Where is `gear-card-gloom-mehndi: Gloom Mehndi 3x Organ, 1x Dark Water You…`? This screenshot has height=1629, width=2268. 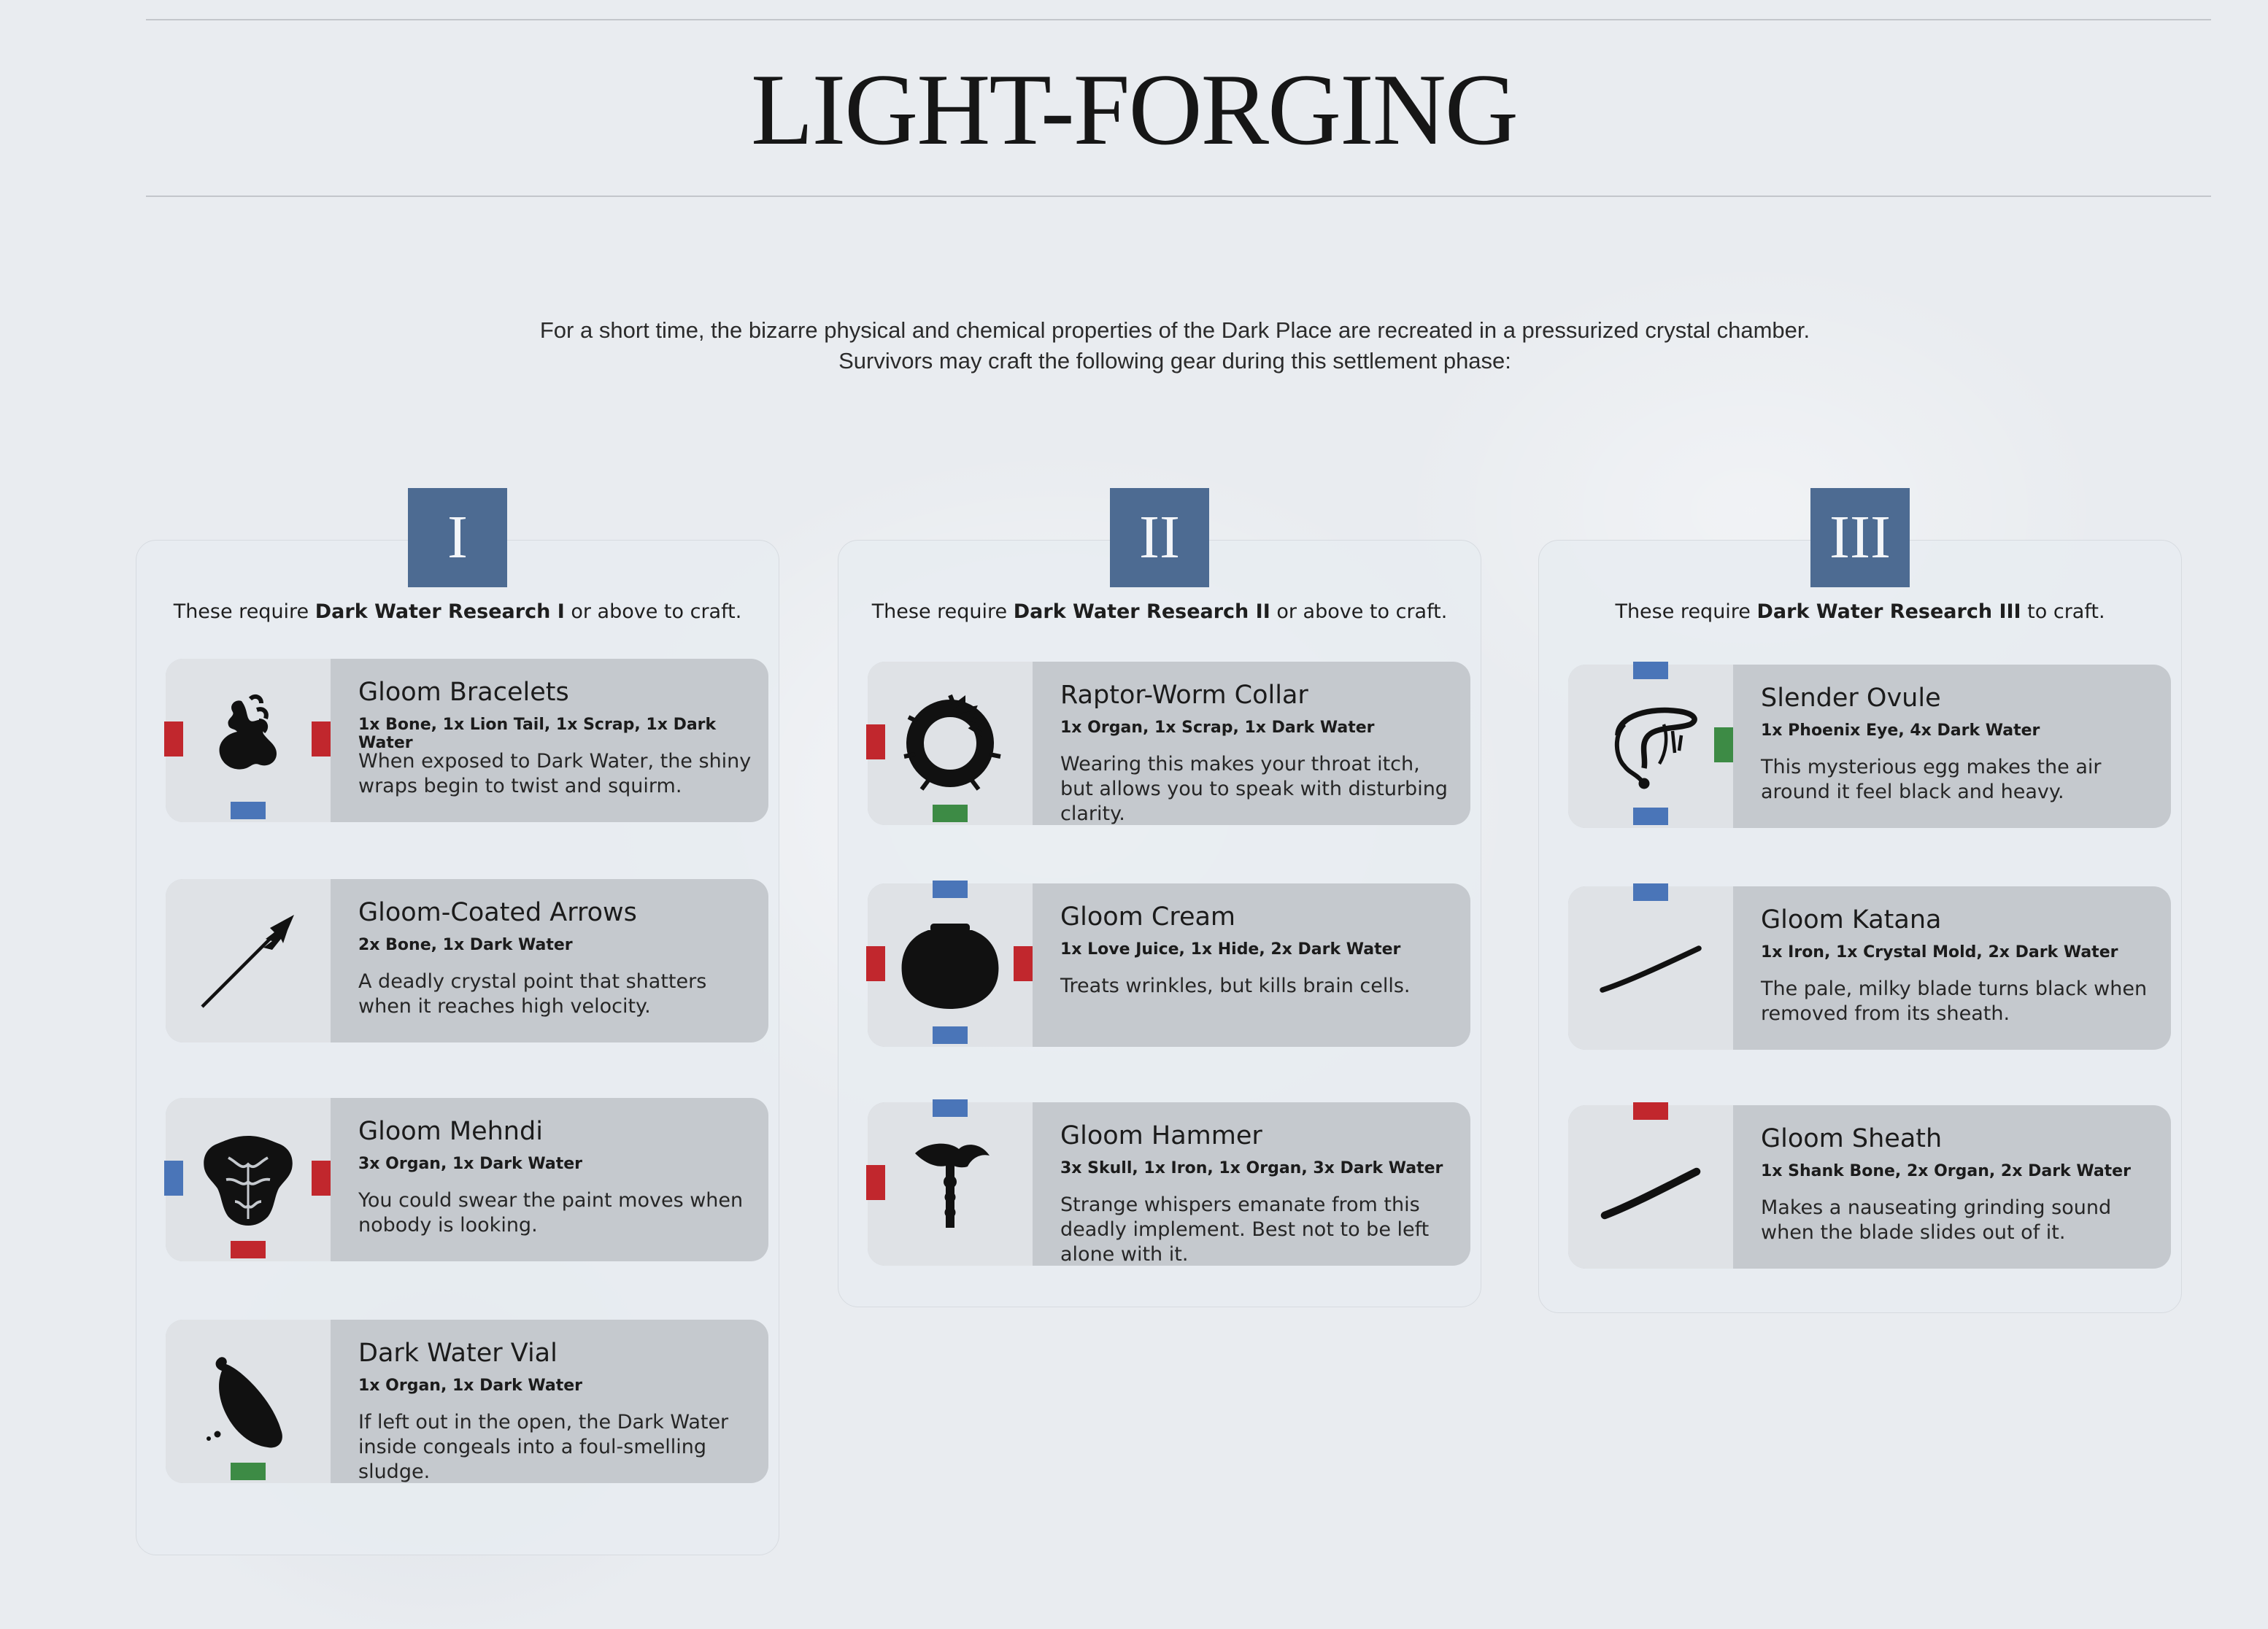
gear-card-gloom-mehndi: Gloom Mehndi 3x Organ, 1x Dark Water You… is located at coordinates (466, 1179).